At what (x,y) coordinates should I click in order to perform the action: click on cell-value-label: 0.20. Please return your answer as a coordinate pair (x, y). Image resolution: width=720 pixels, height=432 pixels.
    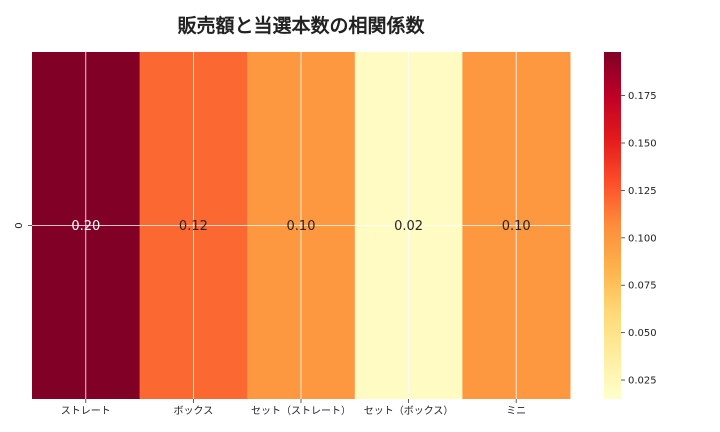
    Looking at the image, I should click on (85, 226).